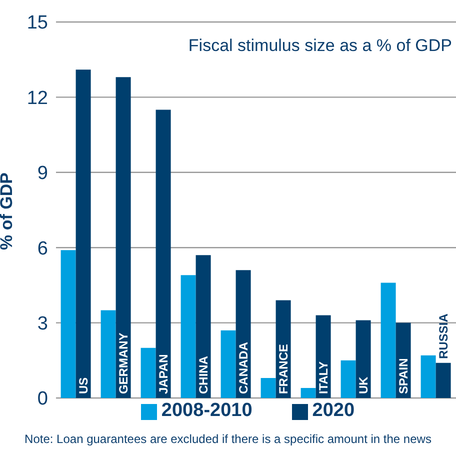  What do you see at coordinates (228, 439) in the screenshot?
I see `text: Note: Loan guarantees are excluded if there is a specific amount in the news` at bounding box center [228, 439].